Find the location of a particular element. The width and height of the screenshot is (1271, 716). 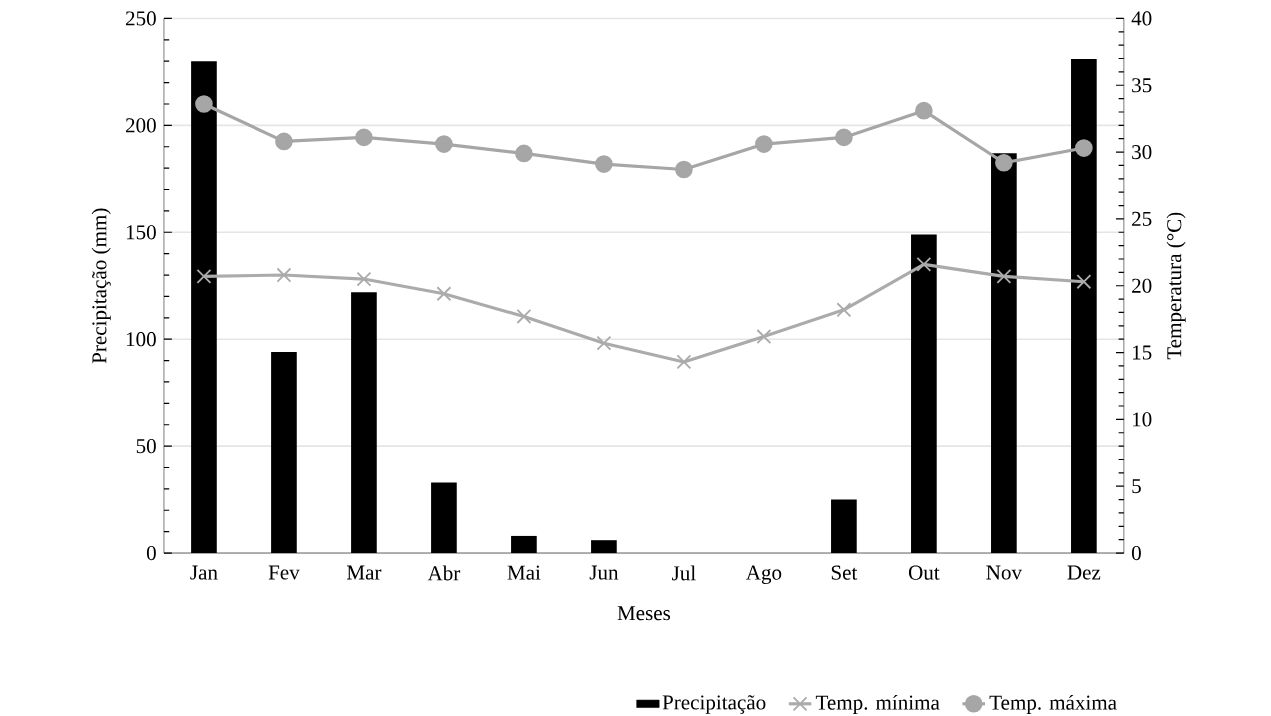

x-tick-label: Jun is located at coordinates (604, 572).